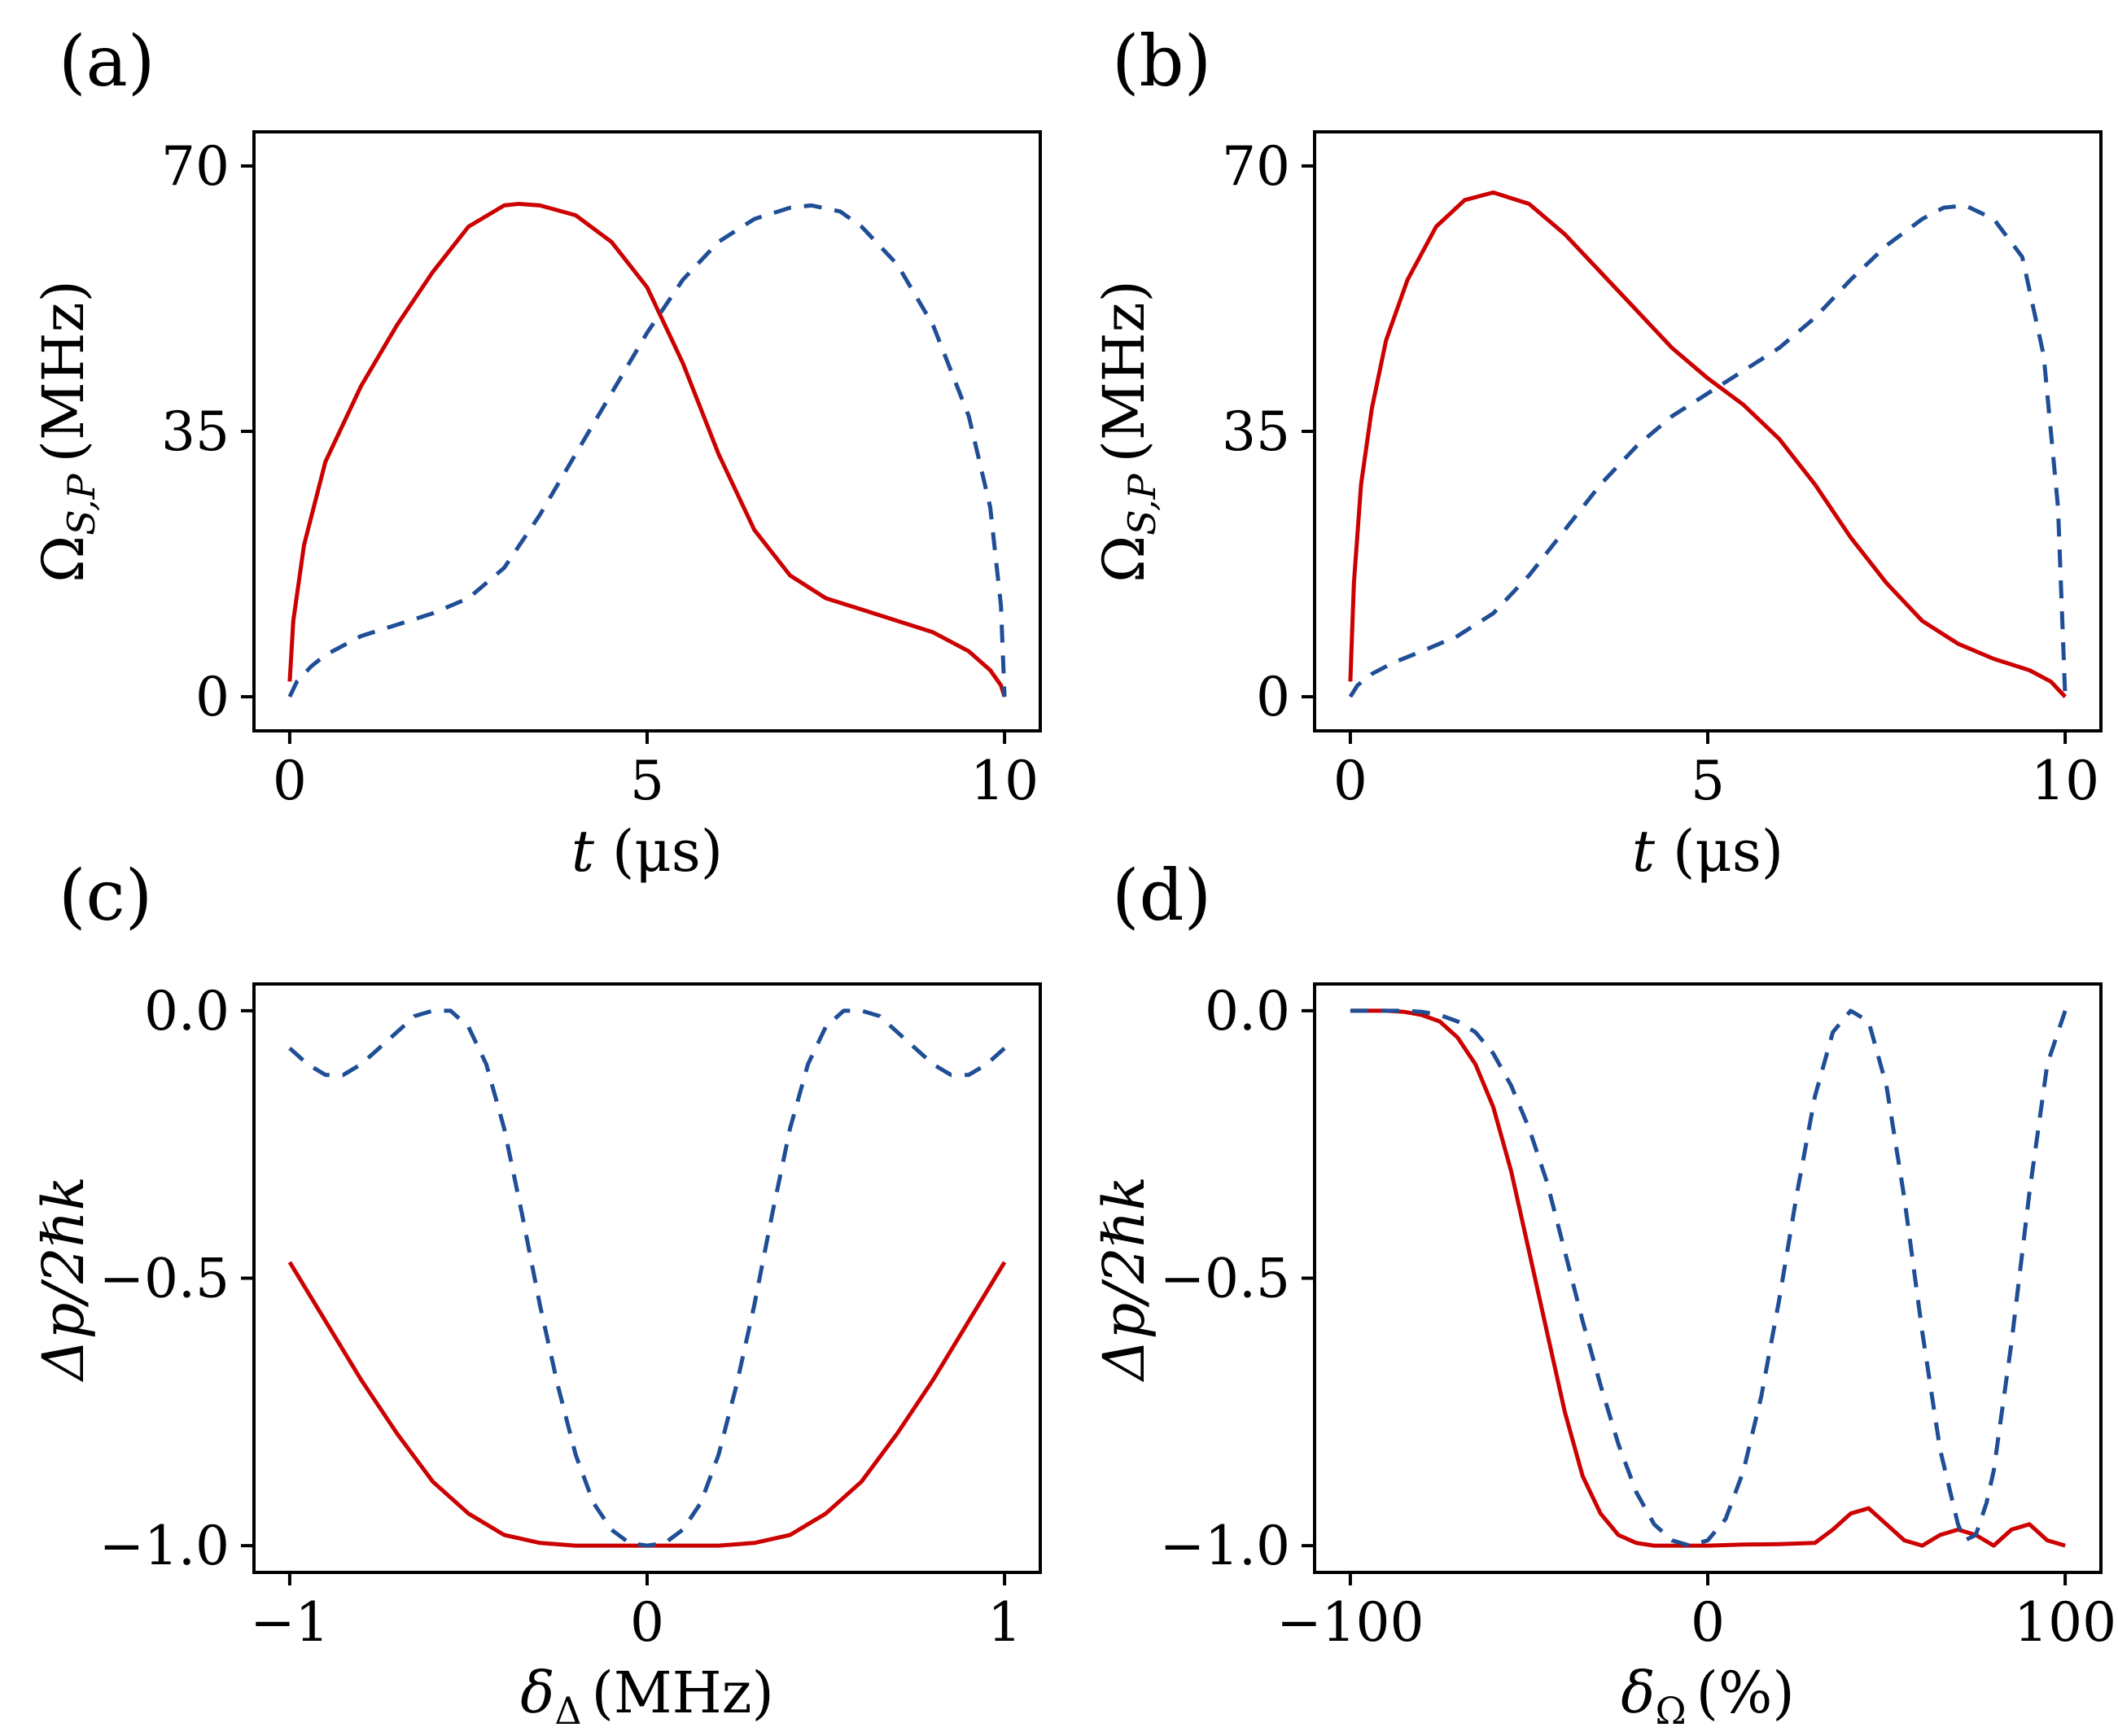 This screenshot has height=1736, width=2118. I want to click on x-axis-label-unit: (%), so click(1745, 1693).